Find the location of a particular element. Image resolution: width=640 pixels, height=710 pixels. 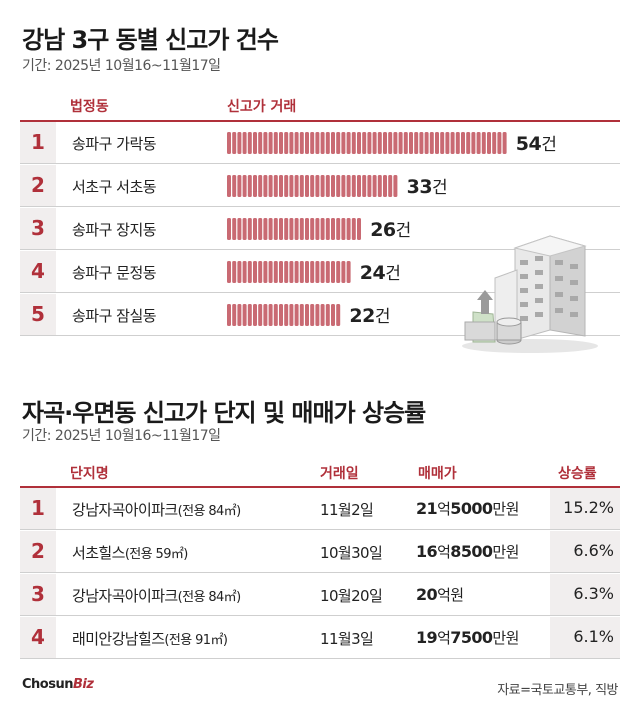

price-a: 19 is located at coordinates (427, 637).